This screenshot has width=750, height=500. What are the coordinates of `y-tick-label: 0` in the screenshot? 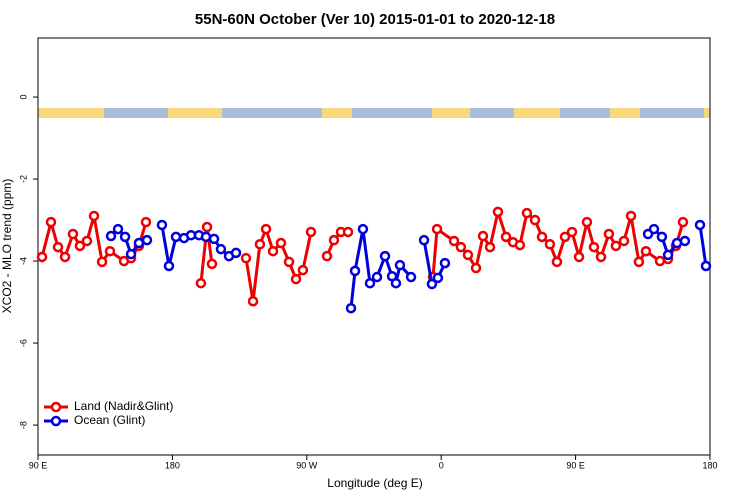 It's located at (23, 97).